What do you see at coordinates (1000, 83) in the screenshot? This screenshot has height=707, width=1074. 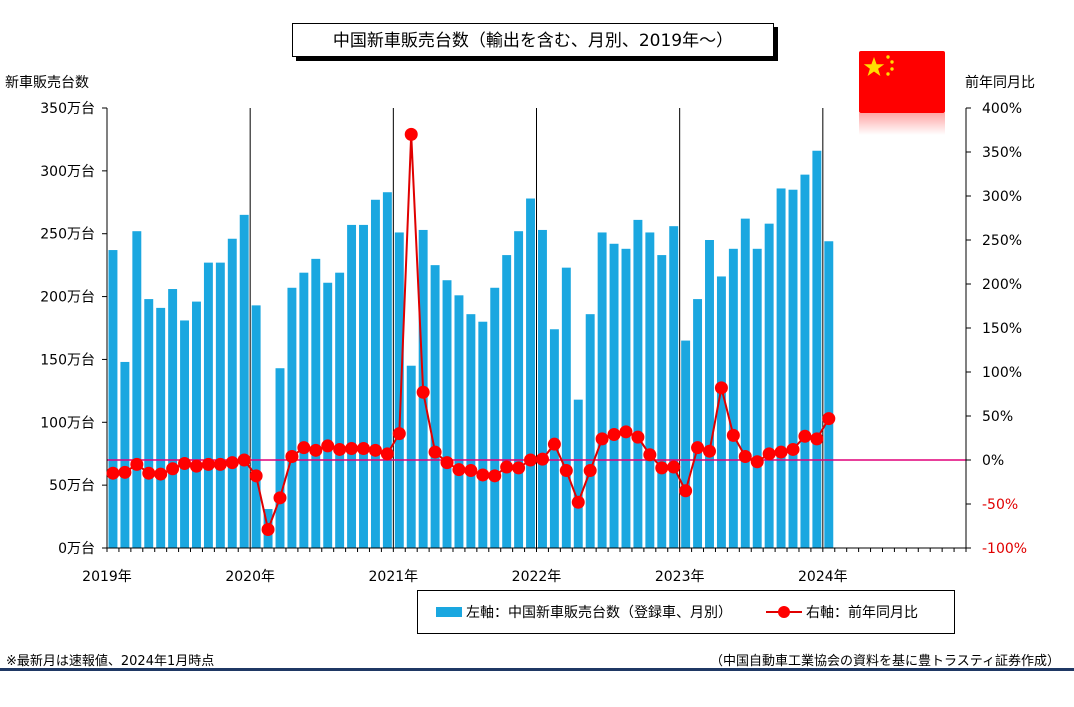 I see `right-axis-title: 前年同月比` at bounding box center [1000, 83].